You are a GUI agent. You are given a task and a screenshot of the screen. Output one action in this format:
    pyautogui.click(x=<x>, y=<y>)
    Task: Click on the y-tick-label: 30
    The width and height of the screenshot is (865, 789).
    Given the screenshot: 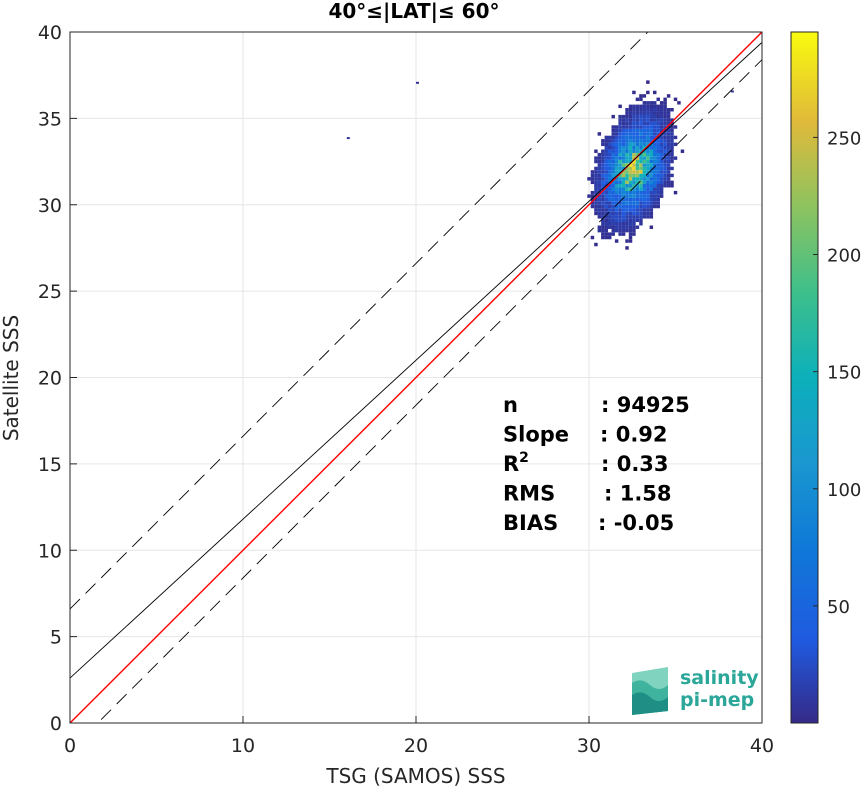 What is the action you would take?
    pyautogui.click(x=50, y=206)
    